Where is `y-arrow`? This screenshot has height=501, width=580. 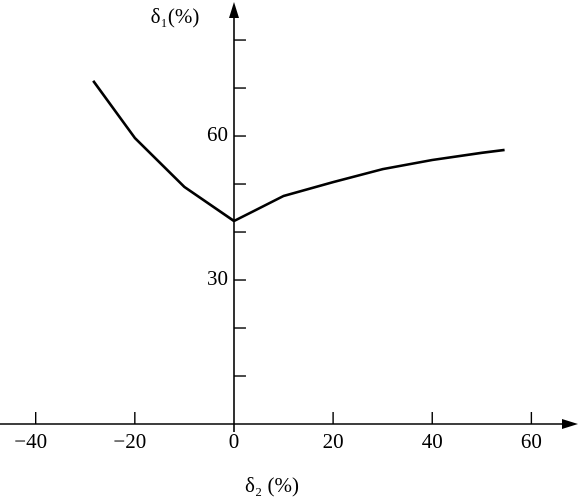
y-arrow is located at coordinates (234, 10).